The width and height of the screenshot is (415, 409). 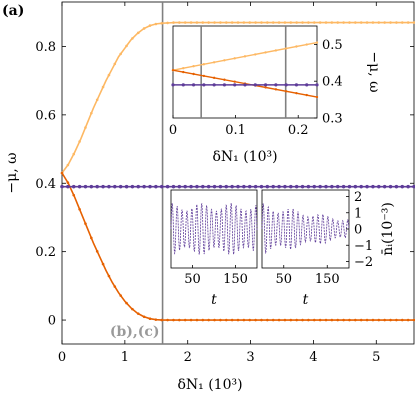 I want to click on inset-frame, so click(x=245, y=72).